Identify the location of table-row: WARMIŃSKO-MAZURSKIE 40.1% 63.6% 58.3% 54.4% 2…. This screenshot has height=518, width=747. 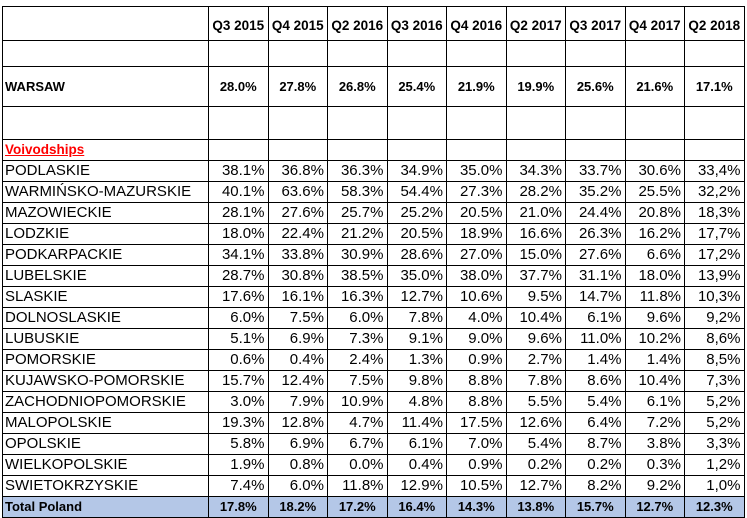
(373, 192).